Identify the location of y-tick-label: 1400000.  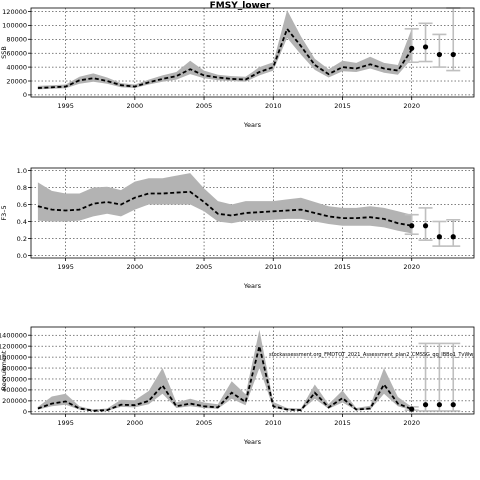
(13, 336).